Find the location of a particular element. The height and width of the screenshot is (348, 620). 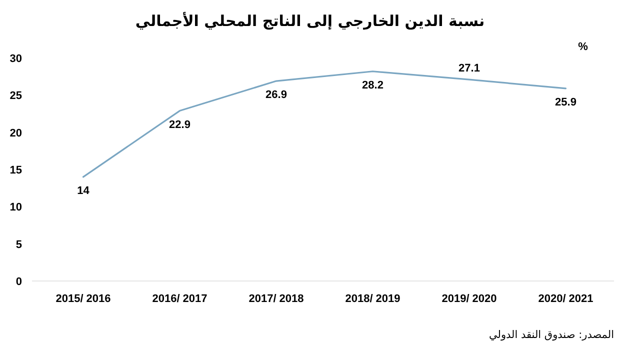

y-tick-label: 15 is located at coordinates (16, 170).